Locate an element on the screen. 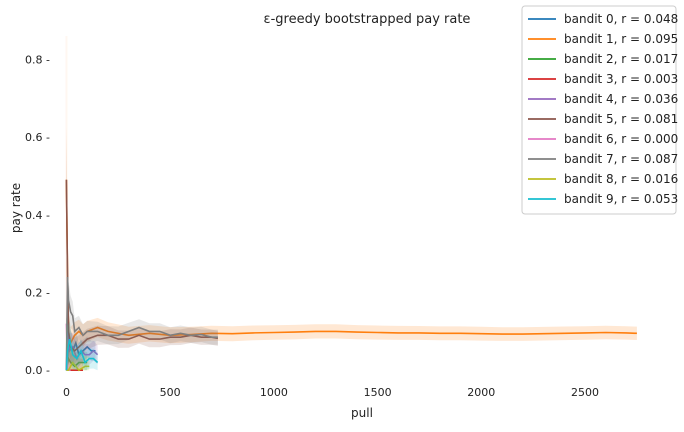  chart-title: ε-greedy bootstrapped pay rate is located at coordinates (367, 19).